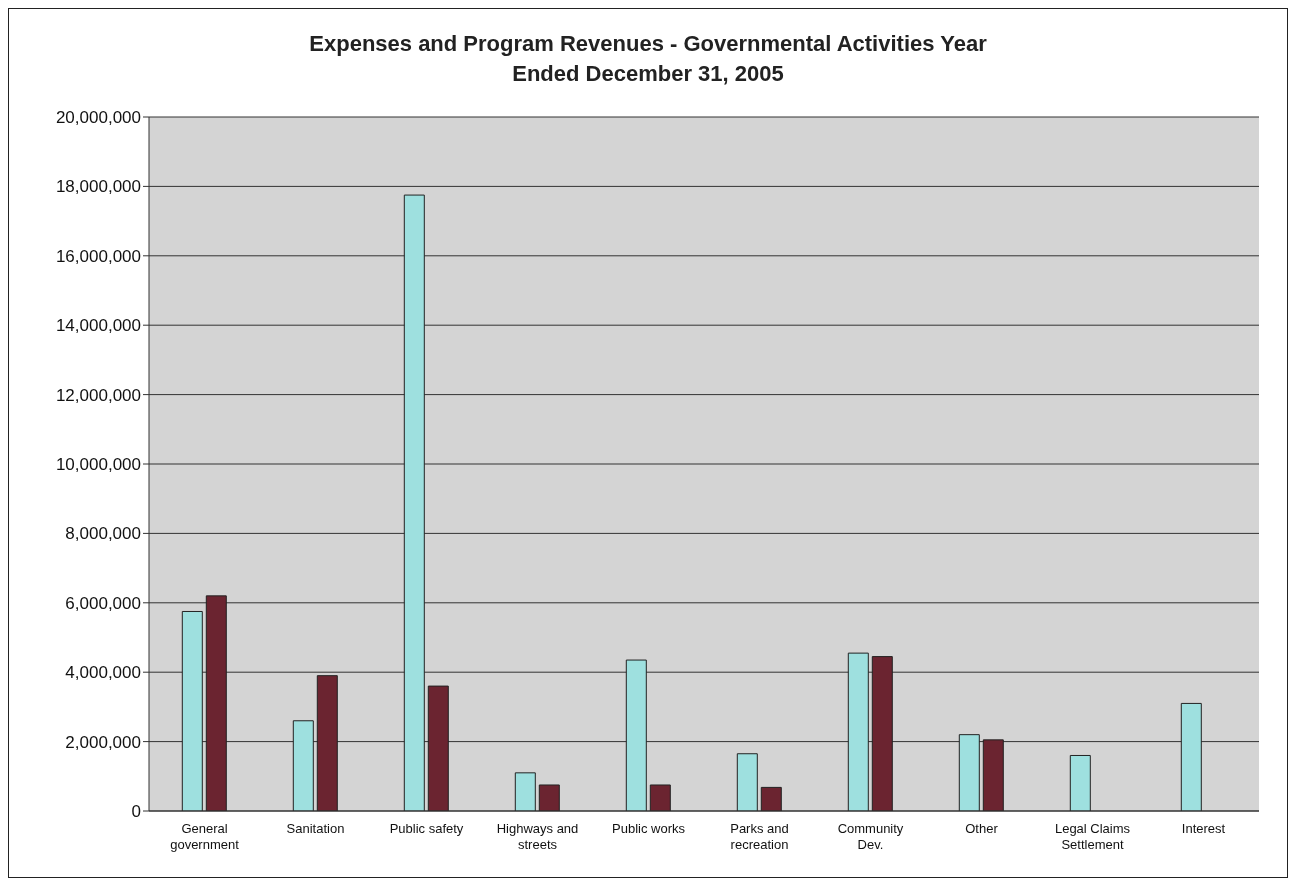 The width and height of the screenshot is (1297, 890). I want to click on x-tick-label: Public safety, so click(426, 828).